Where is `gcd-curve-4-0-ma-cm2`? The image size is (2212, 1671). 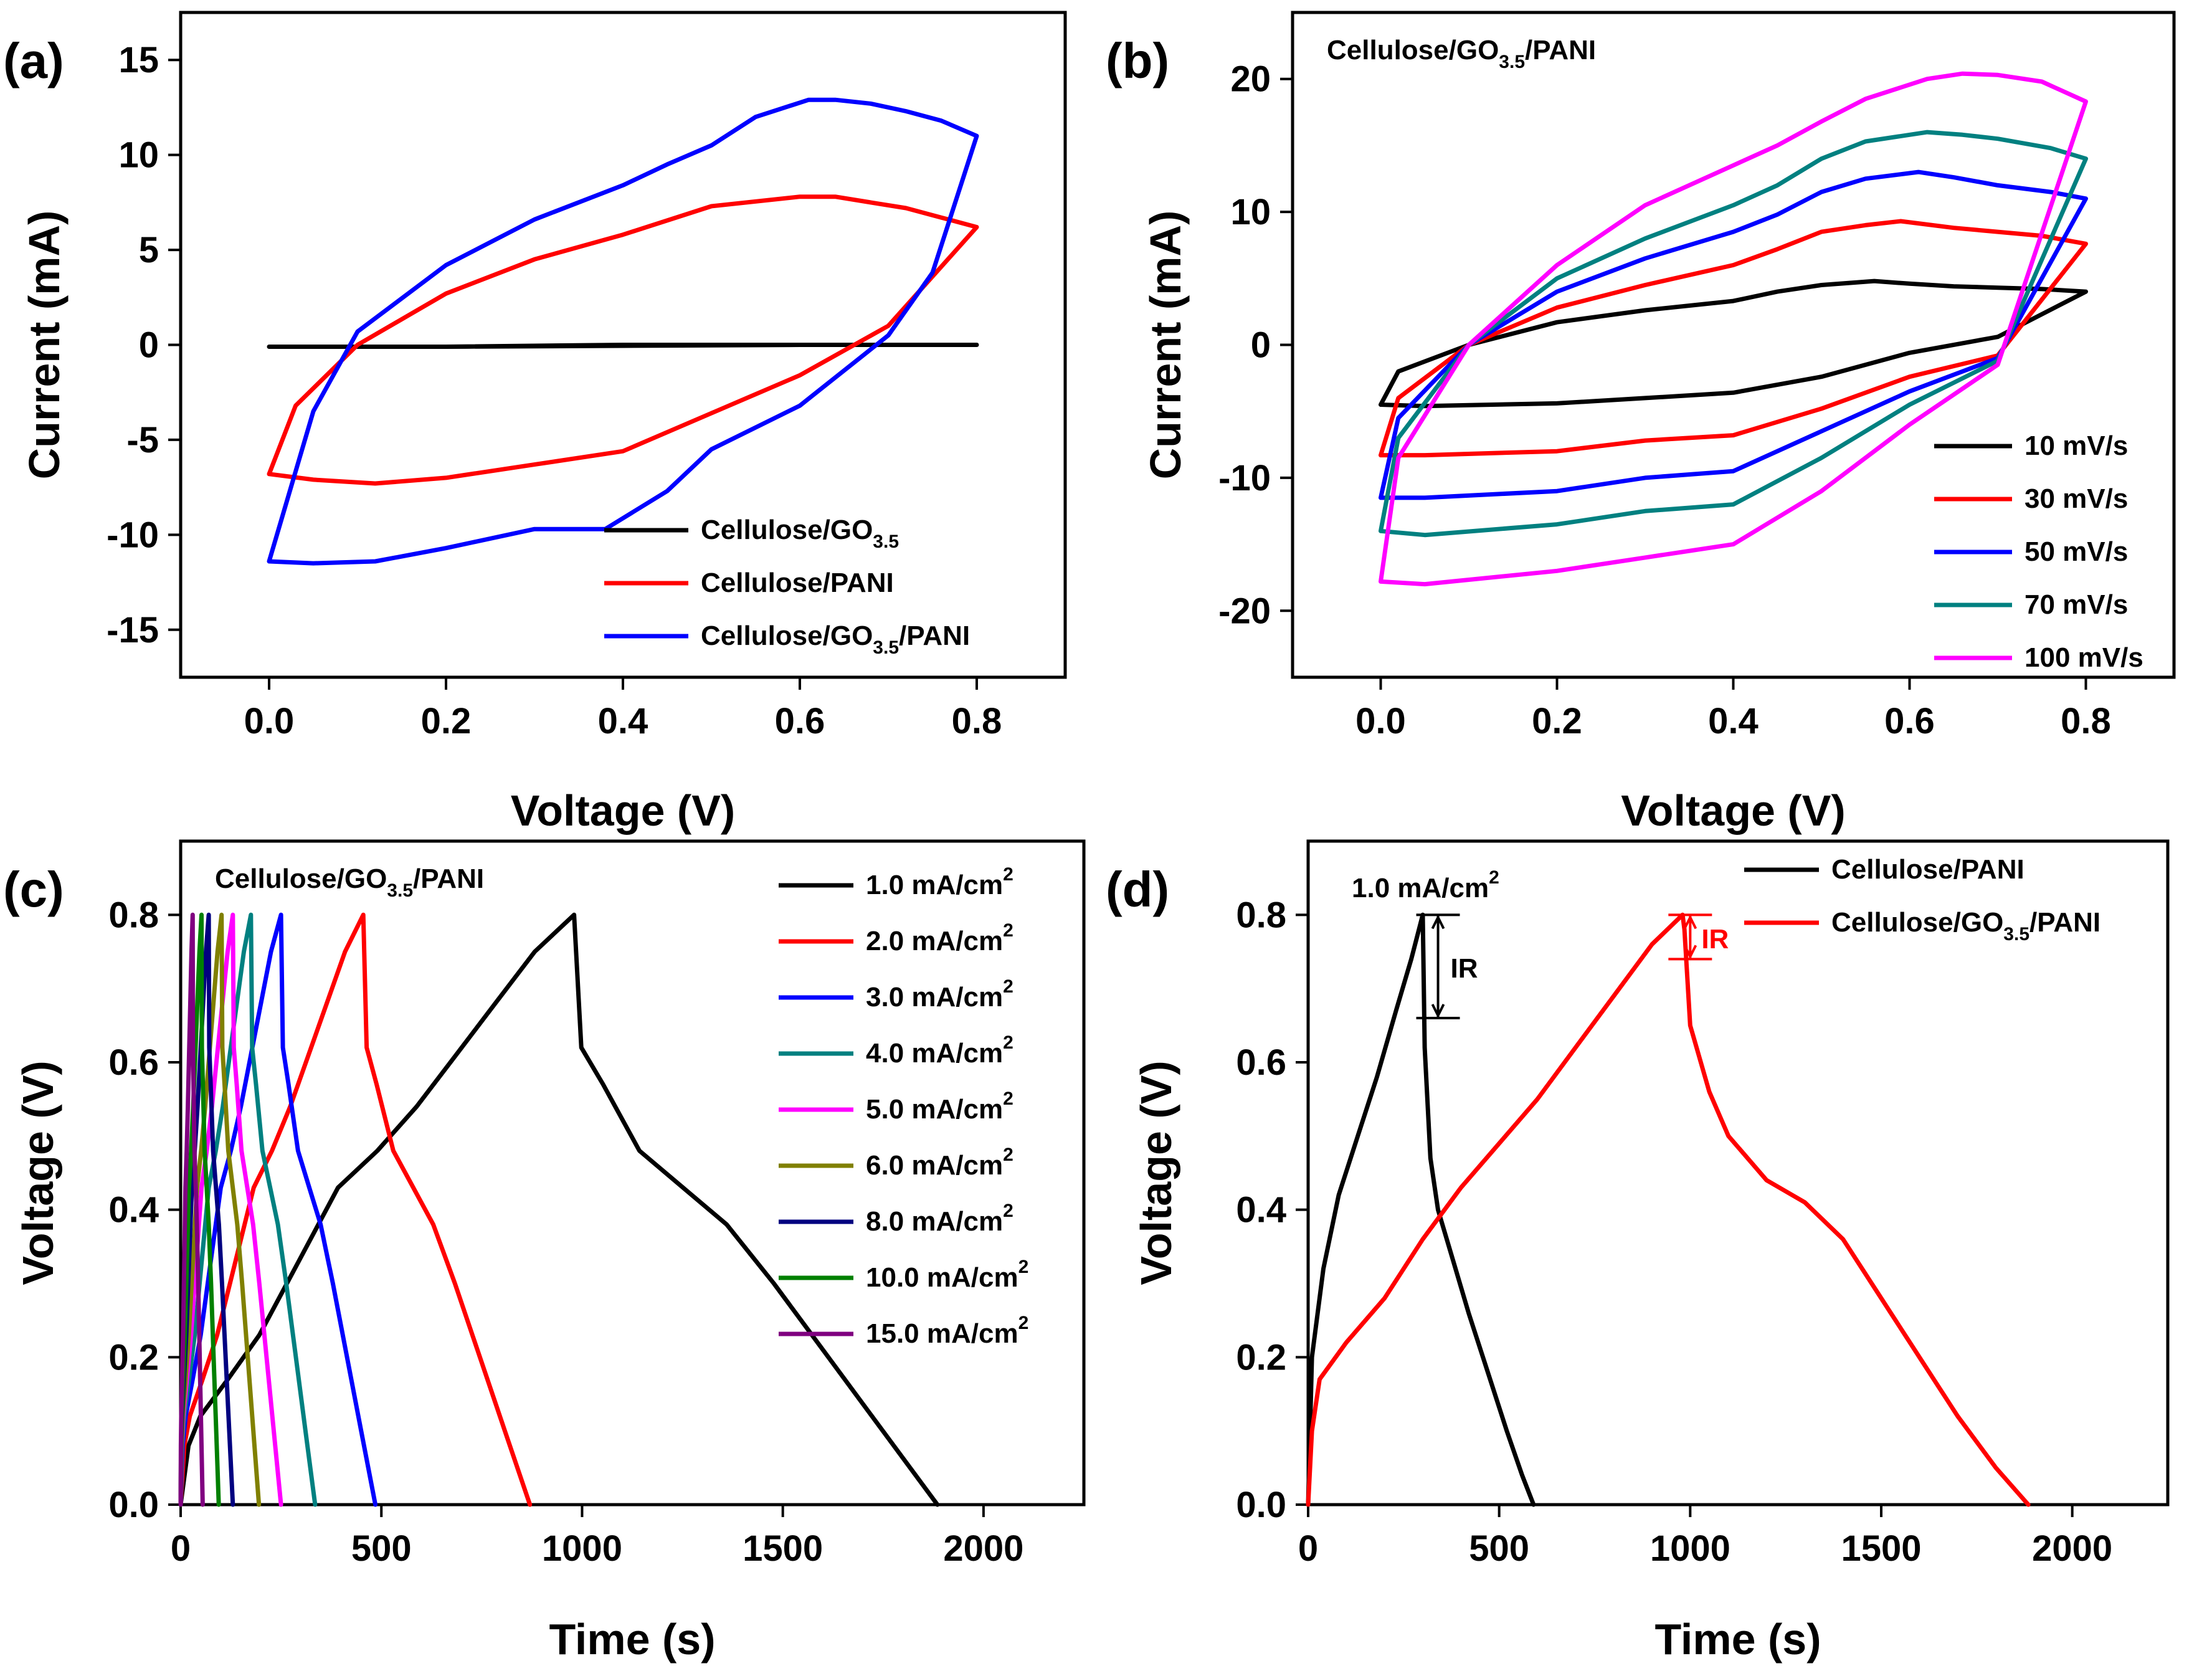
gcd-curve-4-0-ma-cm2 is located at coordinates (248, 1209).